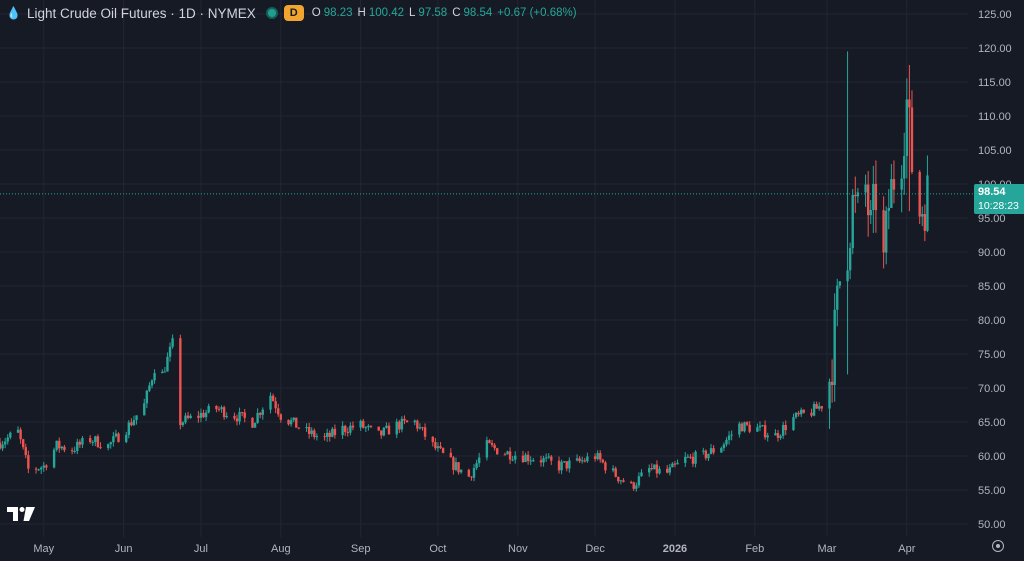 The height and width of the screenshot is (561, 1024). I want to click on symbol-title: Light Crude Oil Futures · 1D · NYMEX, so click(141, 13).